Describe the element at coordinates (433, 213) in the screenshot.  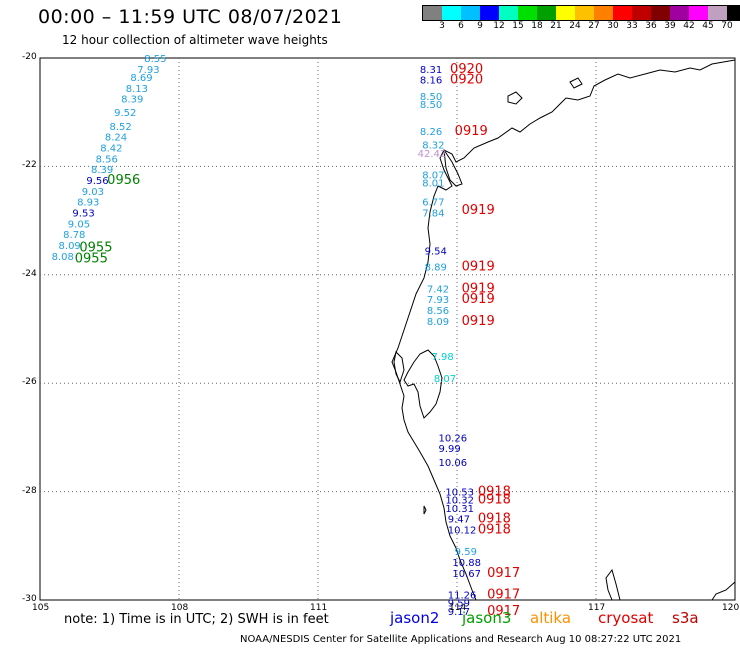
I see `wave-height-value: 7.84` at that location.